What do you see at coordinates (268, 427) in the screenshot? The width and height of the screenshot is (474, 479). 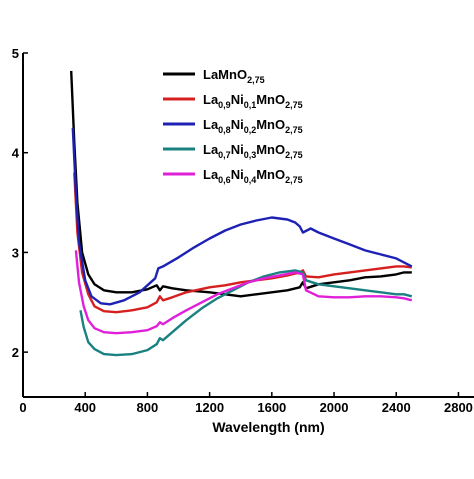 I see `x-axis-title: Wavelength (nm)` at bounding box center [268, 427].